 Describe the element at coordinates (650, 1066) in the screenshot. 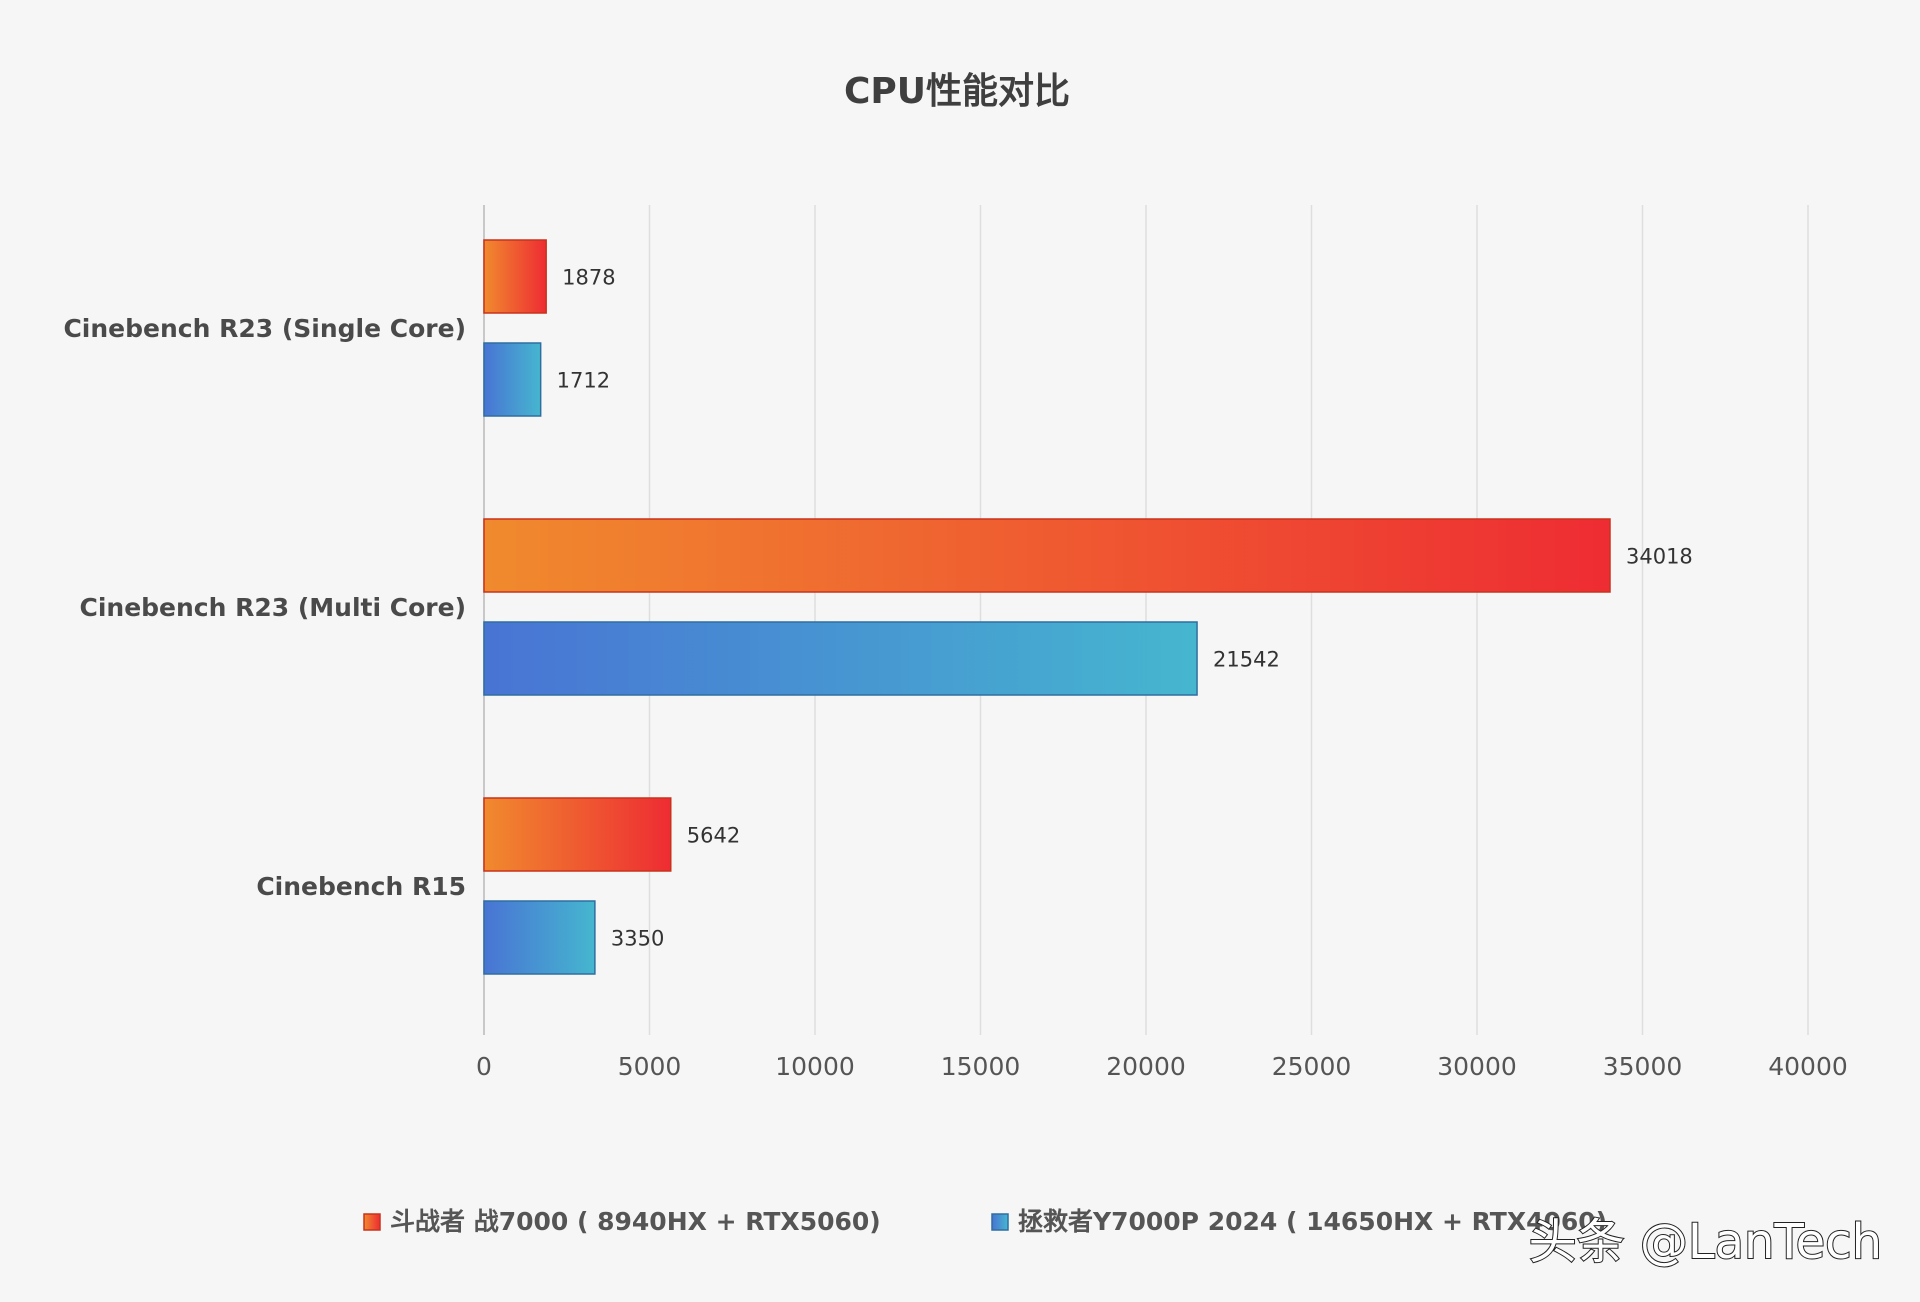

I see `x-tick-label: 5000` at that location.